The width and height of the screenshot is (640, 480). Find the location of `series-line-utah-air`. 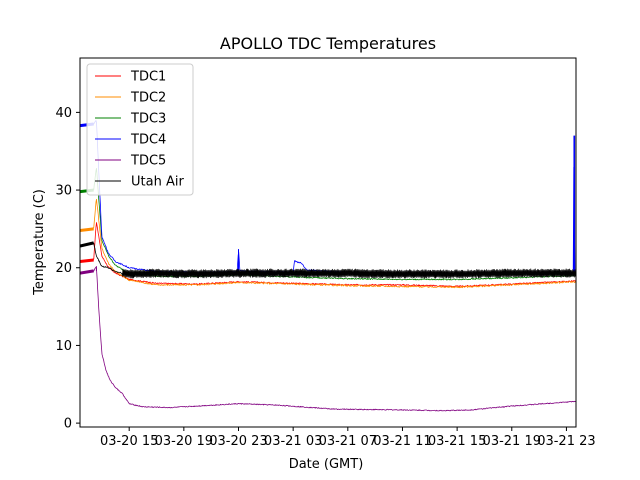

series-line-utah-air is located at coordinates (328, 260).